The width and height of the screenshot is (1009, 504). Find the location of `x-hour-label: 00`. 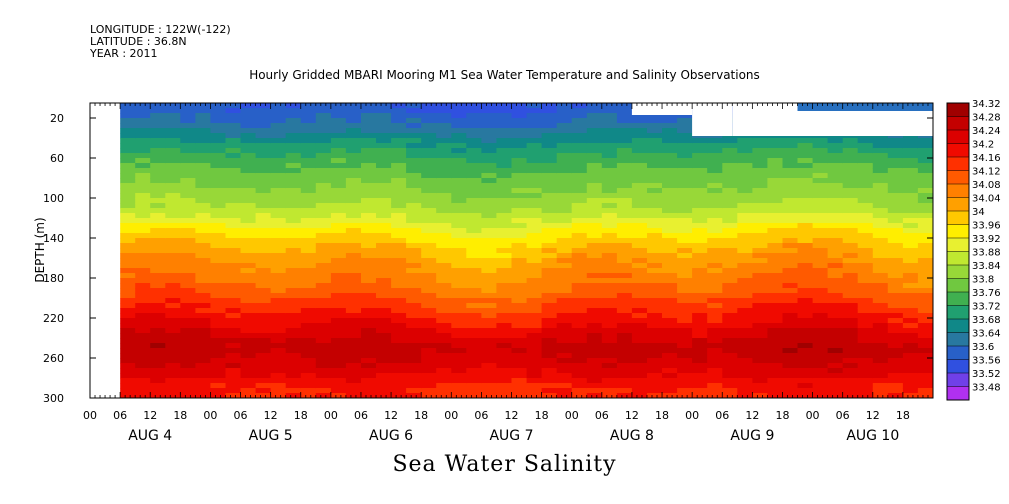

x-hour-label: 00 is located at coordinates (331, 415).